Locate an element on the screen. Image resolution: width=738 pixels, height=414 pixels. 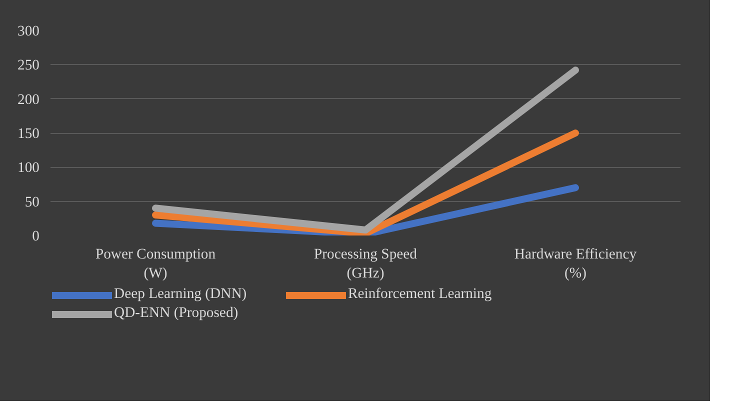
x-tick-label: Power Consumption (W) is located at coordinates (155, 264).